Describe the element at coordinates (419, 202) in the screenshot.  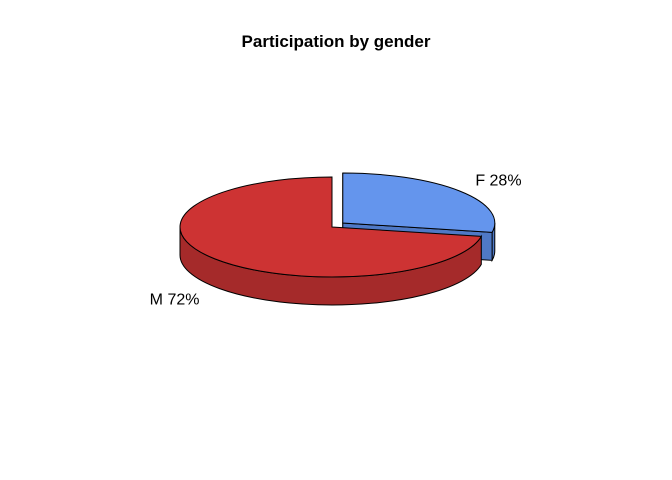
I see `pie-slice-f` at that location.